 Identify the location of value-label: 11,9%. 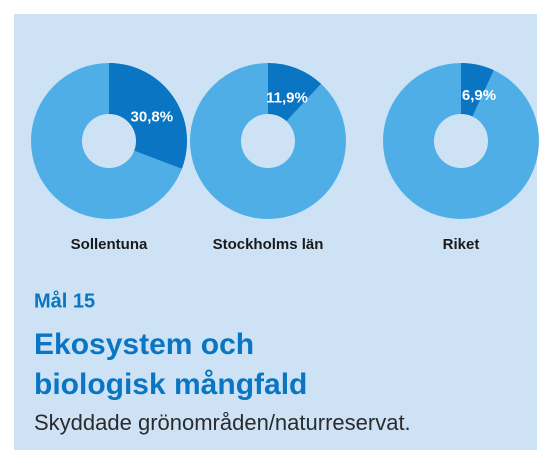
(287, 98).